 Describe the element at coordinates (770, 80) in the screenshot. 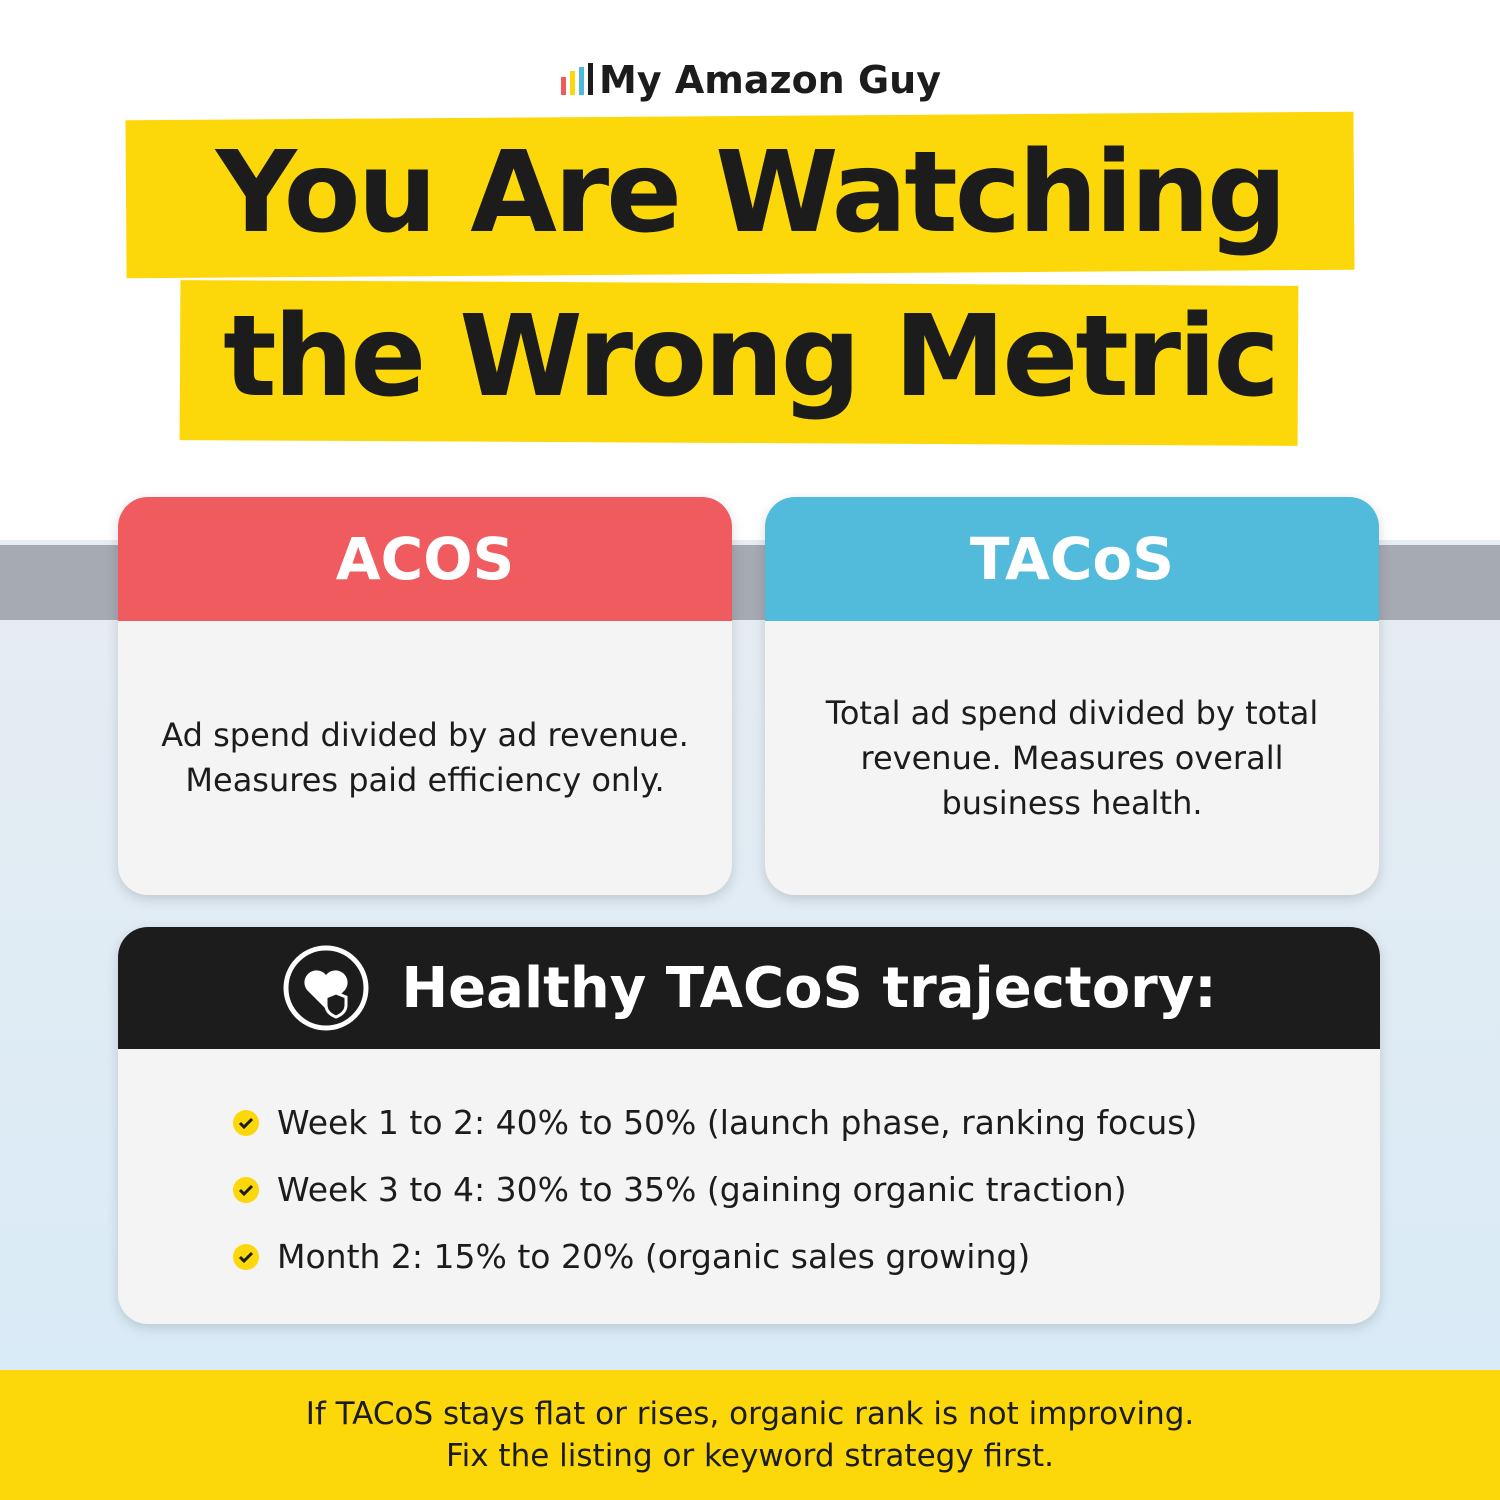

I see `brand-name: My Amazon Guy` at that location.